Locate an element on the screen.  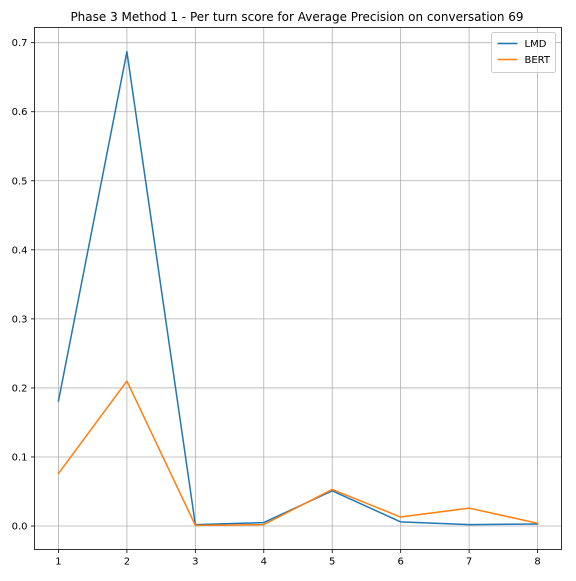
x-tick-label: 1 is located at coordinates (58, 562).